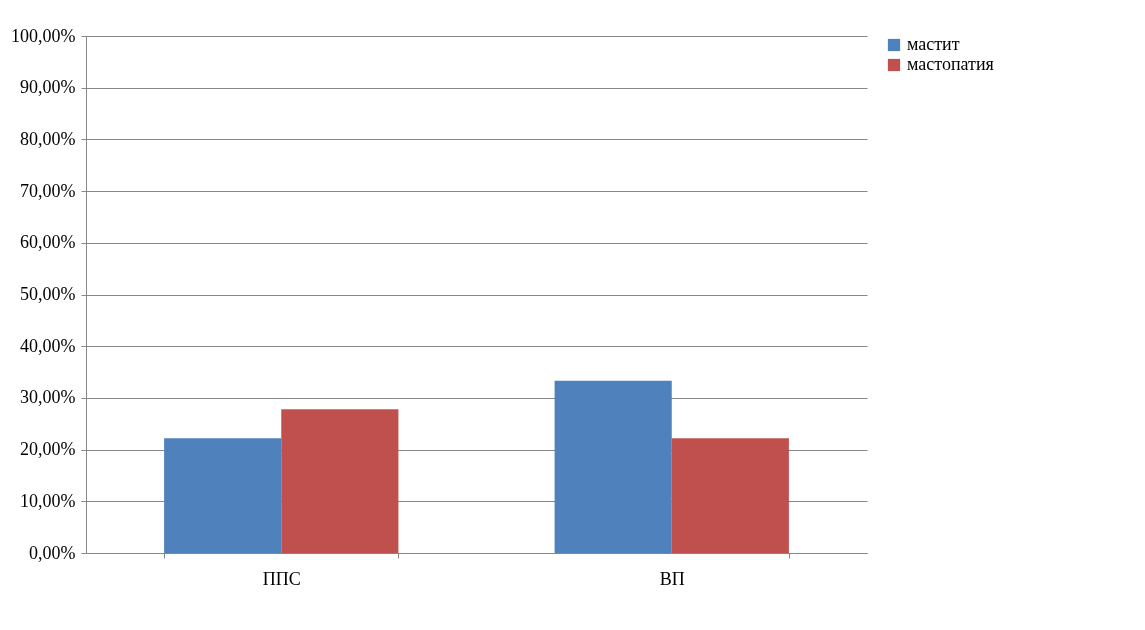  Describe the element at coordinates (672, 578) in the screenshot. I see `x-tick-label: ВП` at that location.